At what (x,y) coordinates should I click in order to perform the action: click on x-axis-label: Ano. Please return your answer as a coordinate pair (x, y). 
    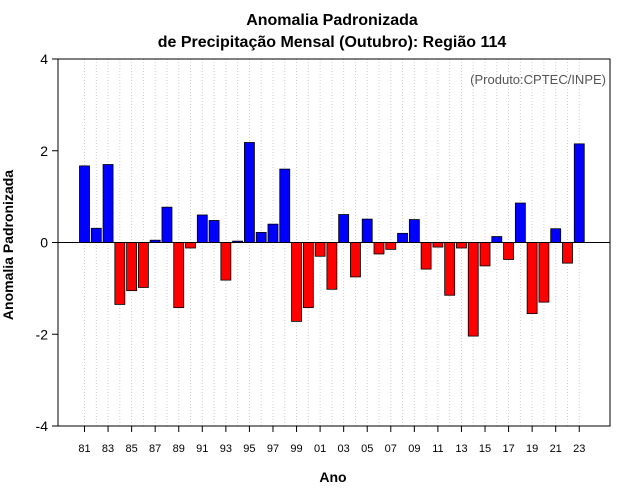
    Looking at the image, I should click on (332, 477).